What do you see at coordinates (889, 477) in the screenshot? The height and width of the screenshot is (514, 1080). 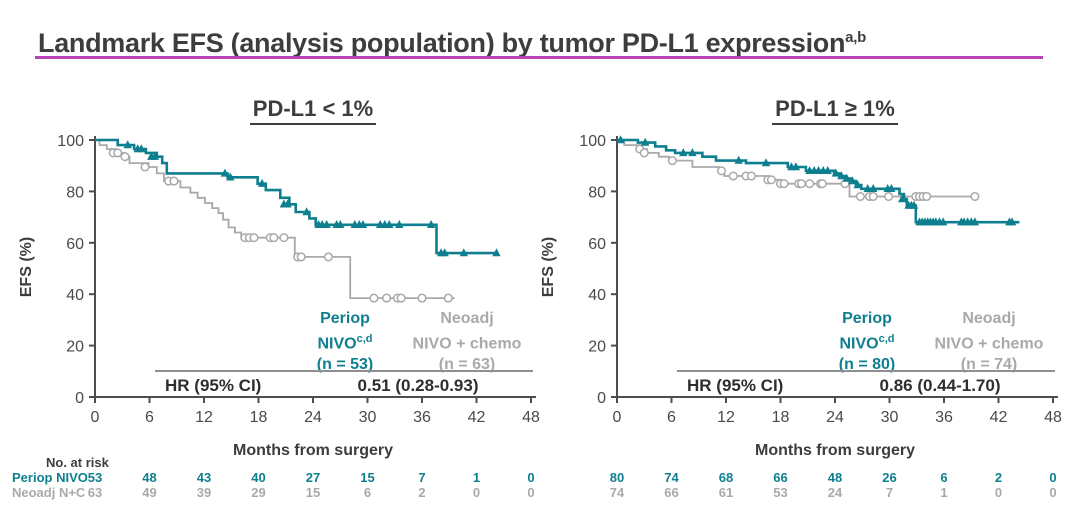 I see `risk-count: 26` at bounding box center [889, 477].